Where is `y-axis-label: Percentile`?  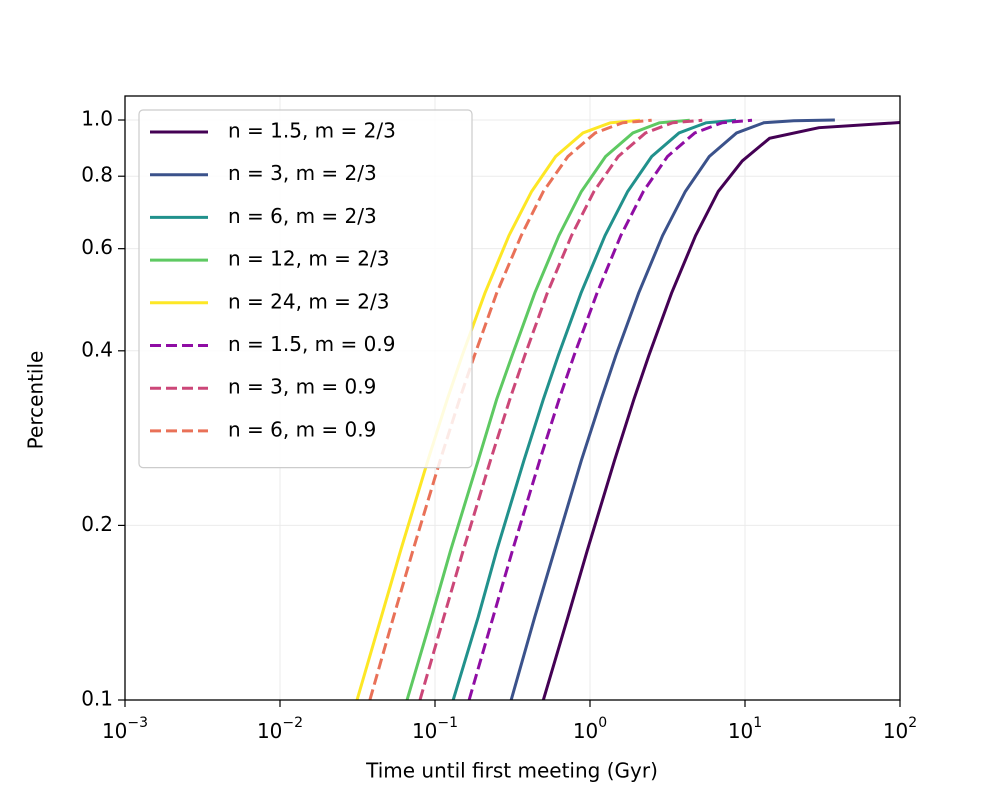 y-axis-label: Percentile is located at coordinates (36, 400).